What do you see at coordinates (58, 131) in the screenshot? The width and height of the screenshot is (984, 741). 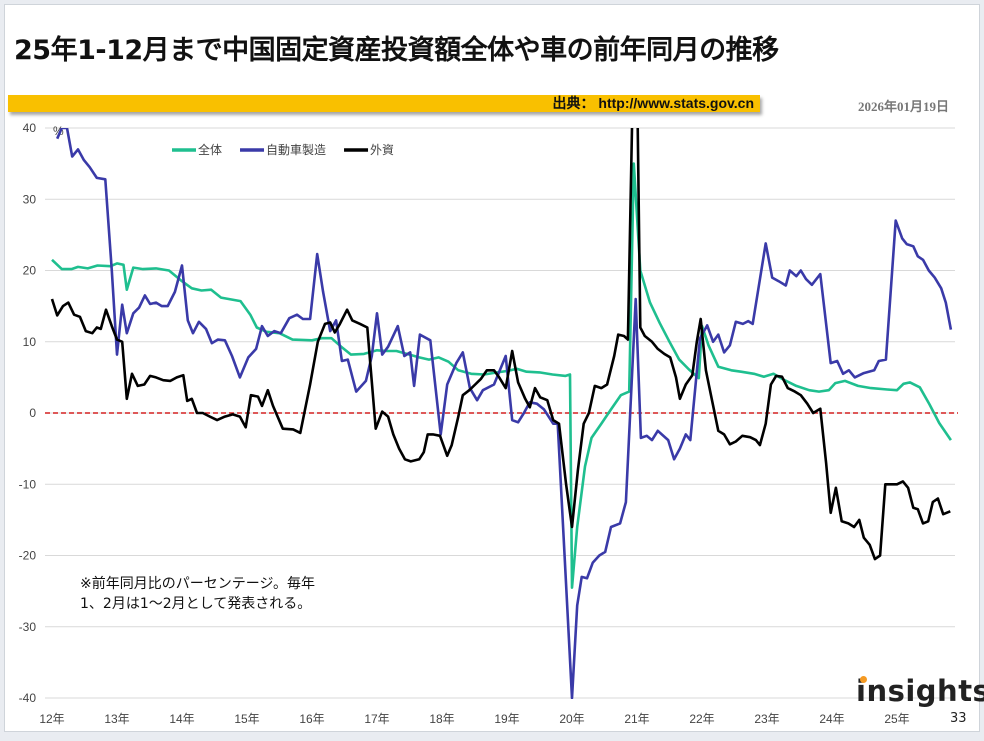 I see `y-unit-label: %` at bounding box center [58, 131].